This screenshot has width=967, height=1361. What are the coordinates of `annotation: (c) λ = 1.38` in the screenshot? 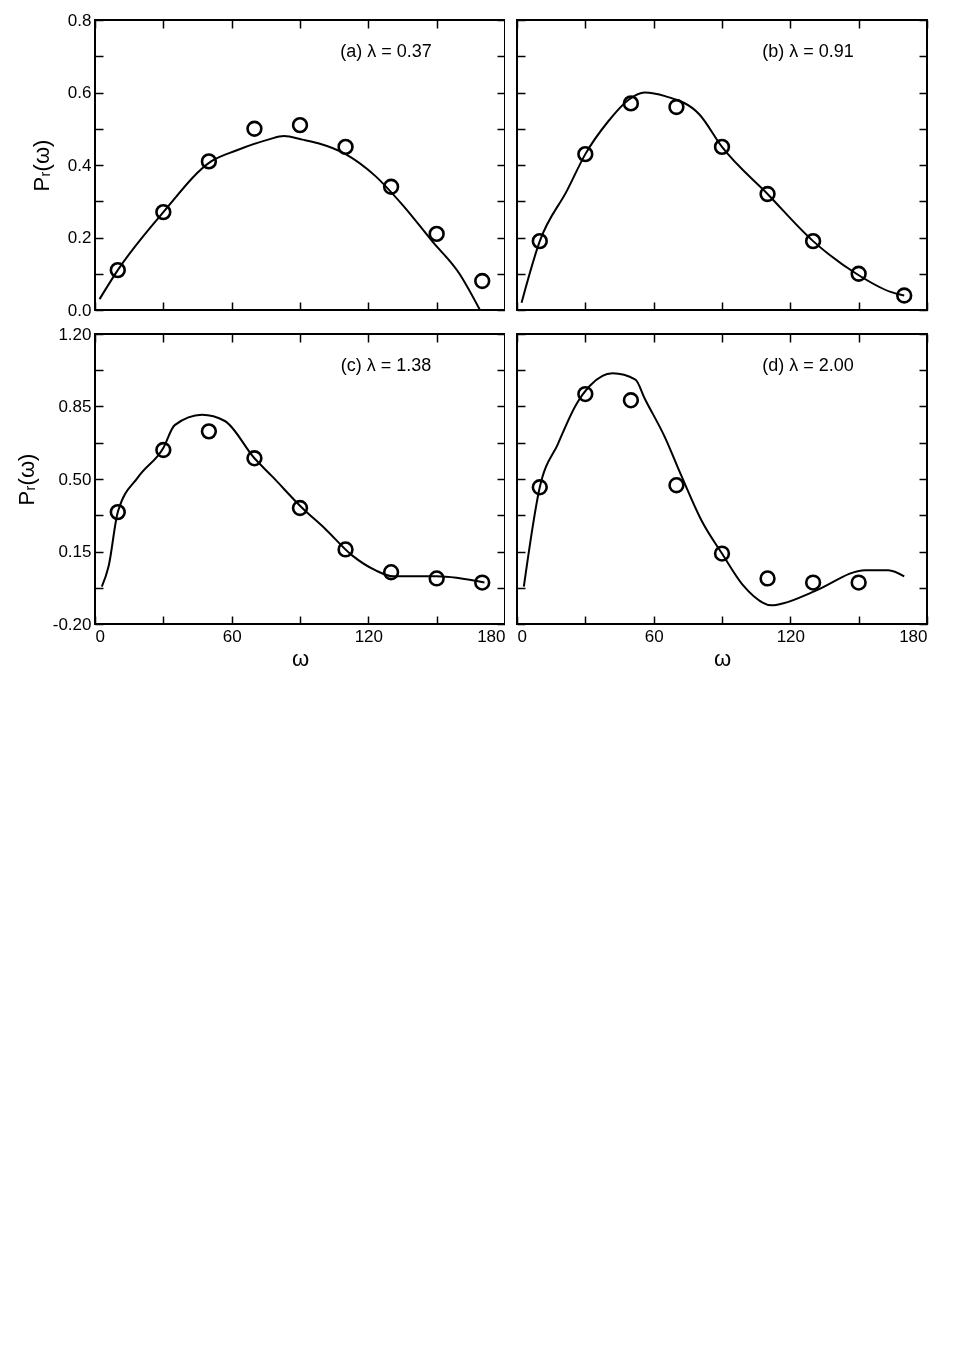 It's located at (386, 365).